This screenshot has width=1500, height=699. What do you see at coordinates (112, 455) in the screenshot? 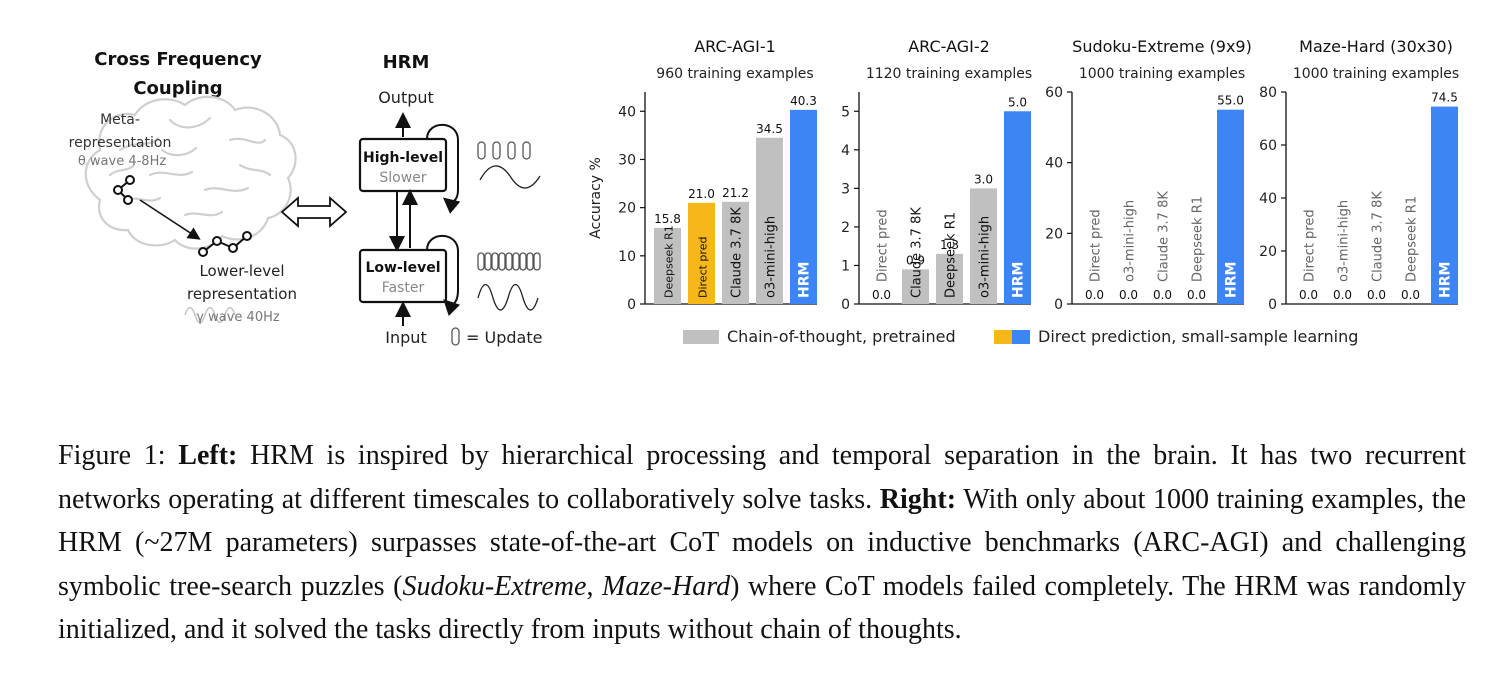
I see `caption-fig-label: Figure 1:` at bounding box center [112, 455].